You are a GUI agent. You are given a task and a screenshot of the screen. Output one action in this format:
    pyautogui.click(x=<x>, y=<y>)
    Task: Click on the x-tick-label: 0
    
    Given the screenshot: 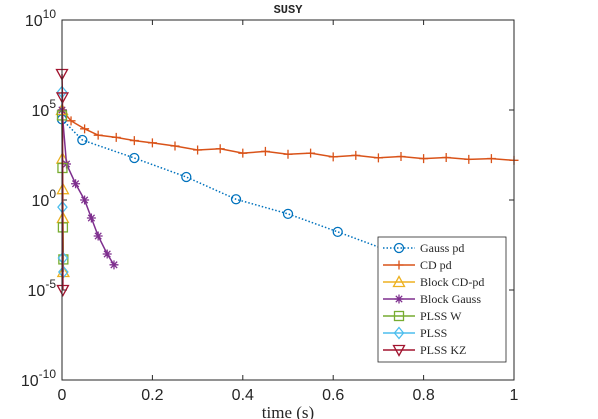 What is the action you would take?
    pyautogui.click(x=62, y=395)
    